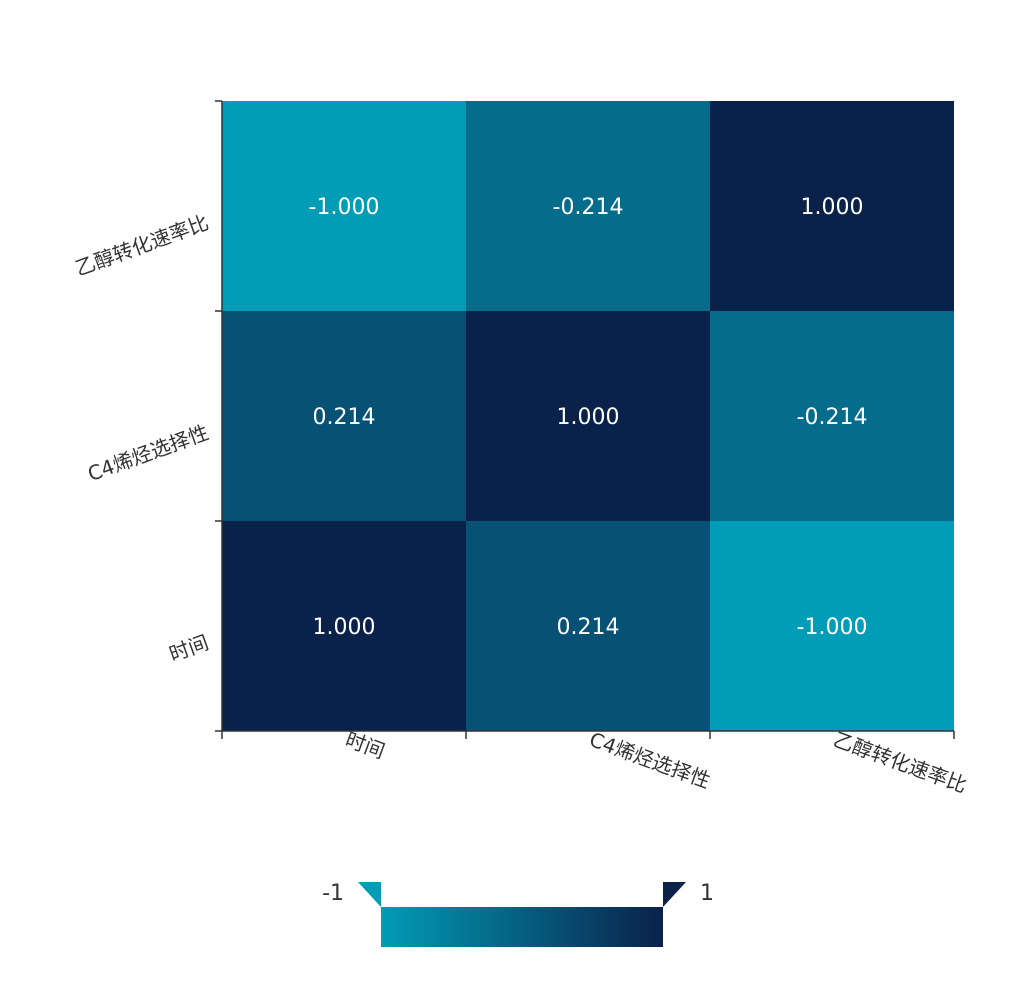 This screenshot has height=1008, width=1034. What do you see at coordinates (674, 894) in the screenshot?
I see `legend-max-handle` at bounding box center [674, 894].